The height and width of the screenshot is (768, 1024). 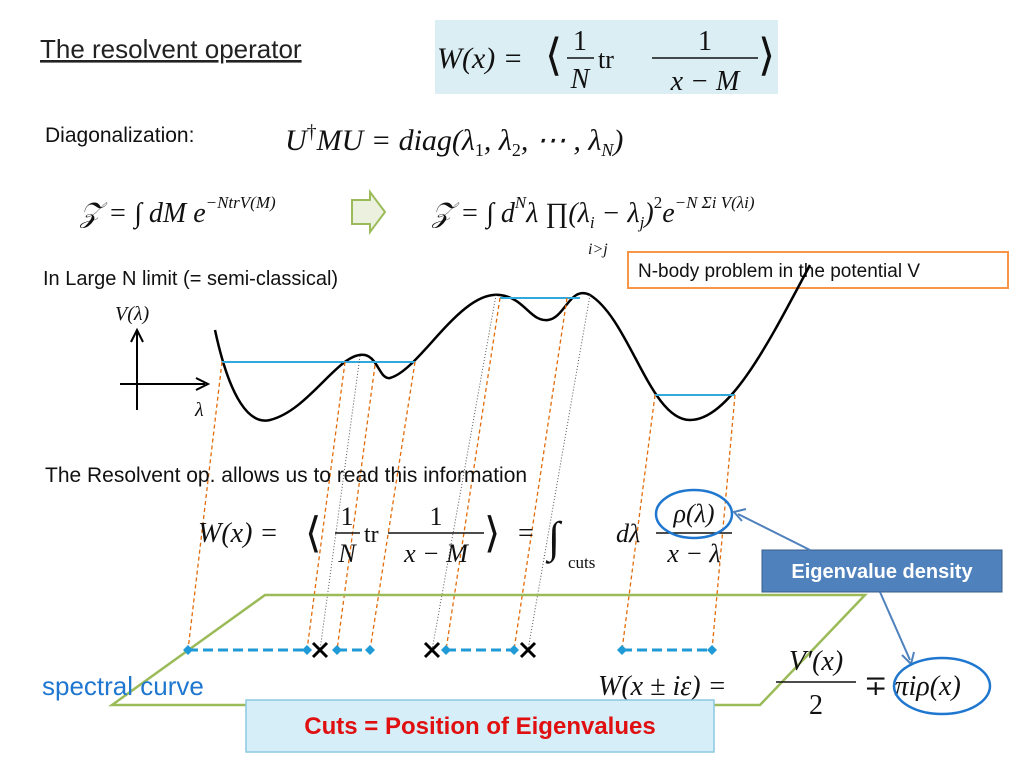 What do you see at coordinates (593, 212) in the screenshot?
I see `partition-right: 𝒵 = ∫ dNλ ∏(λi − λj)2e−N Σi V(λi)` at bounding box center [593, 212].